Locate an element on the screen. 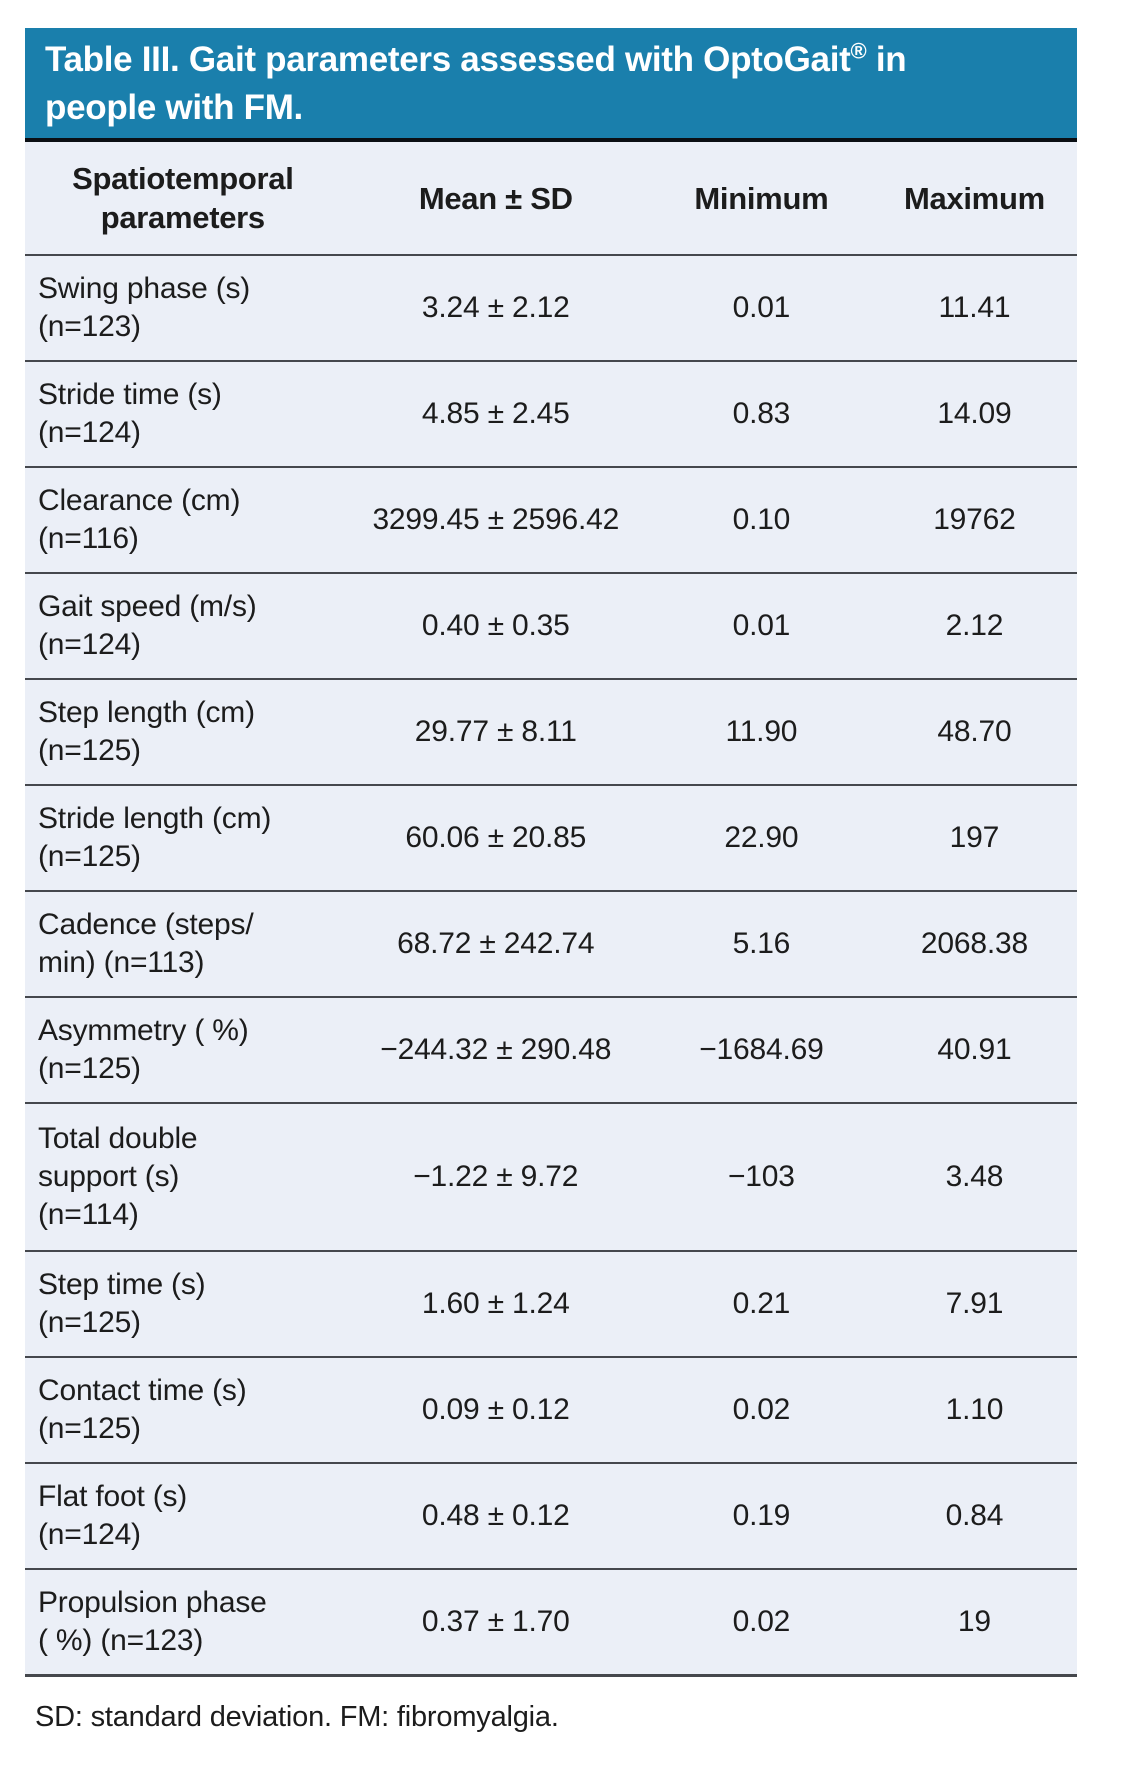 The height and width of the screenshot is (1774, 1124). minimum-cell: 5.16 is located at coordinates (761, 943).